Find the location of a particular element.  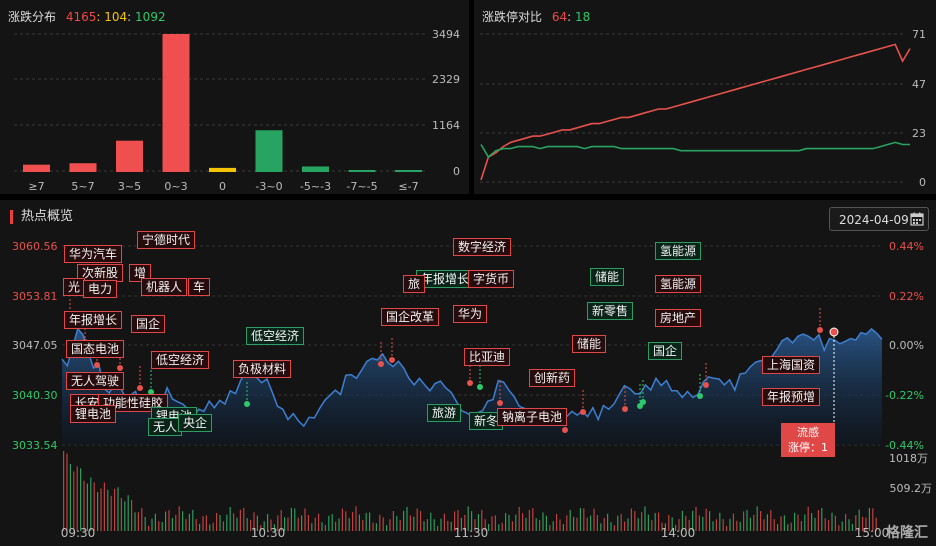

date-picker: 2024-04-09 is located at coordinates (879, 219).